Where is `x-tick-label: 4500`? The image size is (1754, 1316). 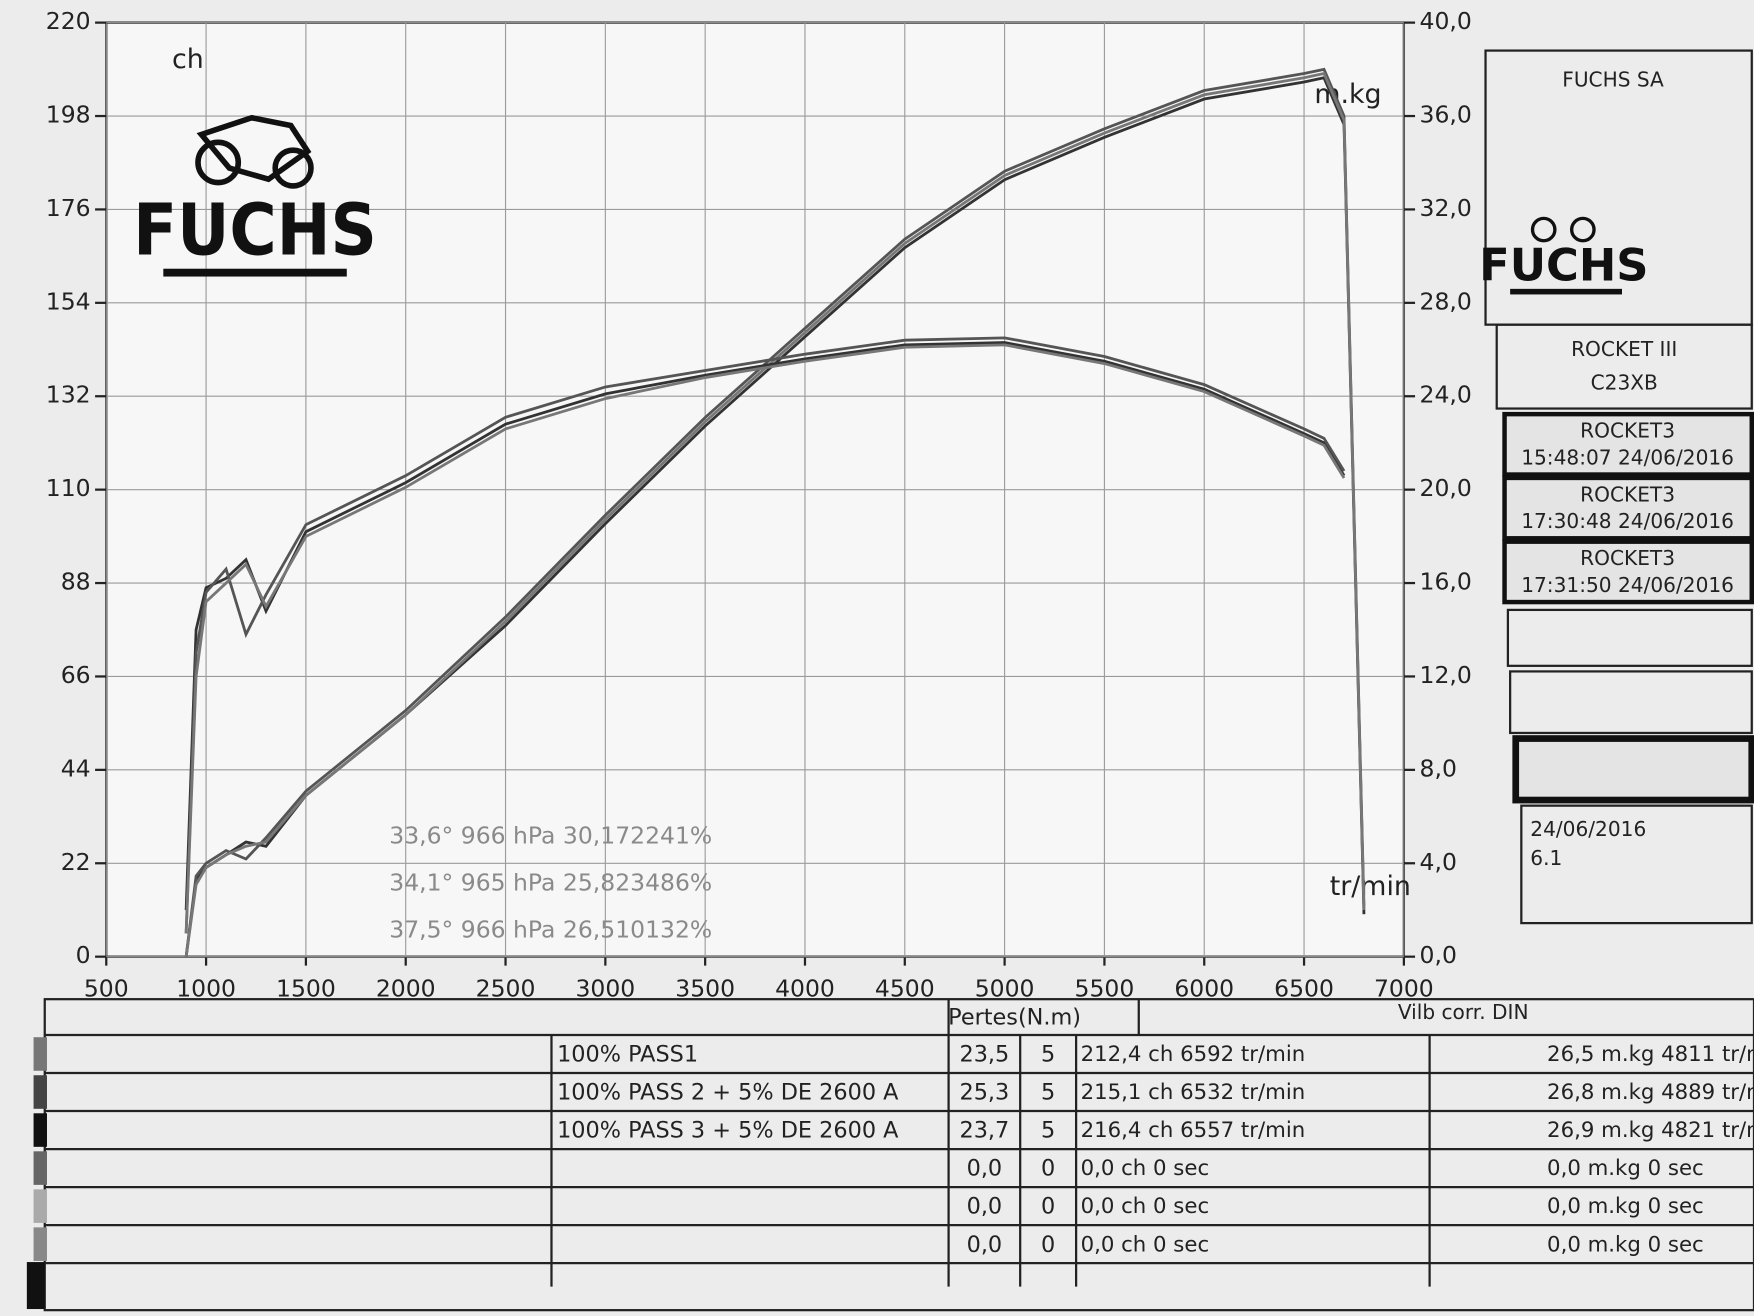 x-tick-label: 4500 is located at coordinates (905, 989).